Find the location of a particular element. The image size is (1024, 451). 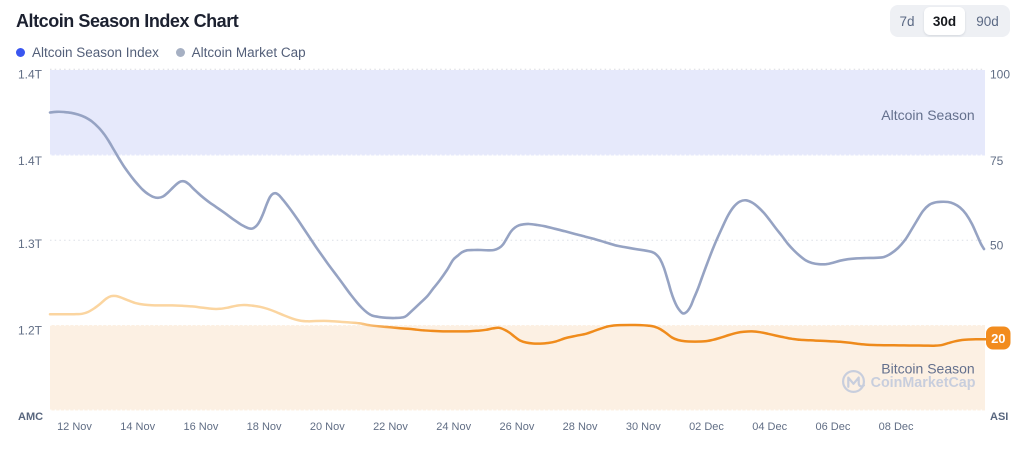

svg-text: CoinMarketCap is located at coordinates (923, 383).